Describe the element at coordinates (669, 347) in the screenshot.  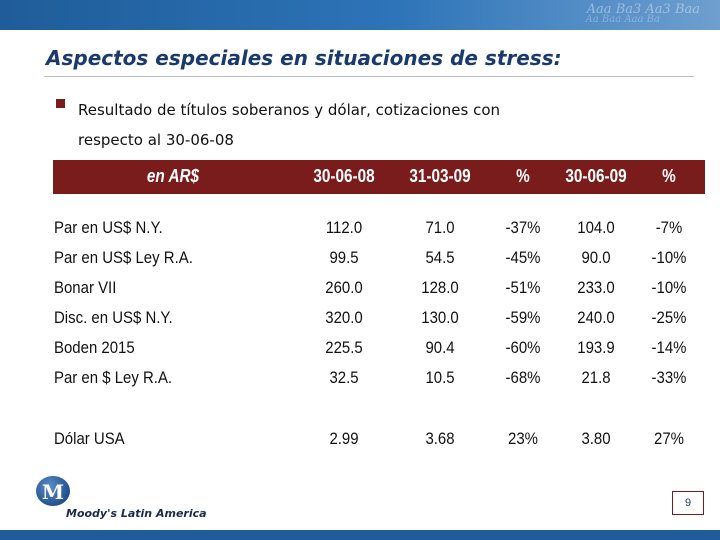
I see `pct-change-2: -14%` at that location.